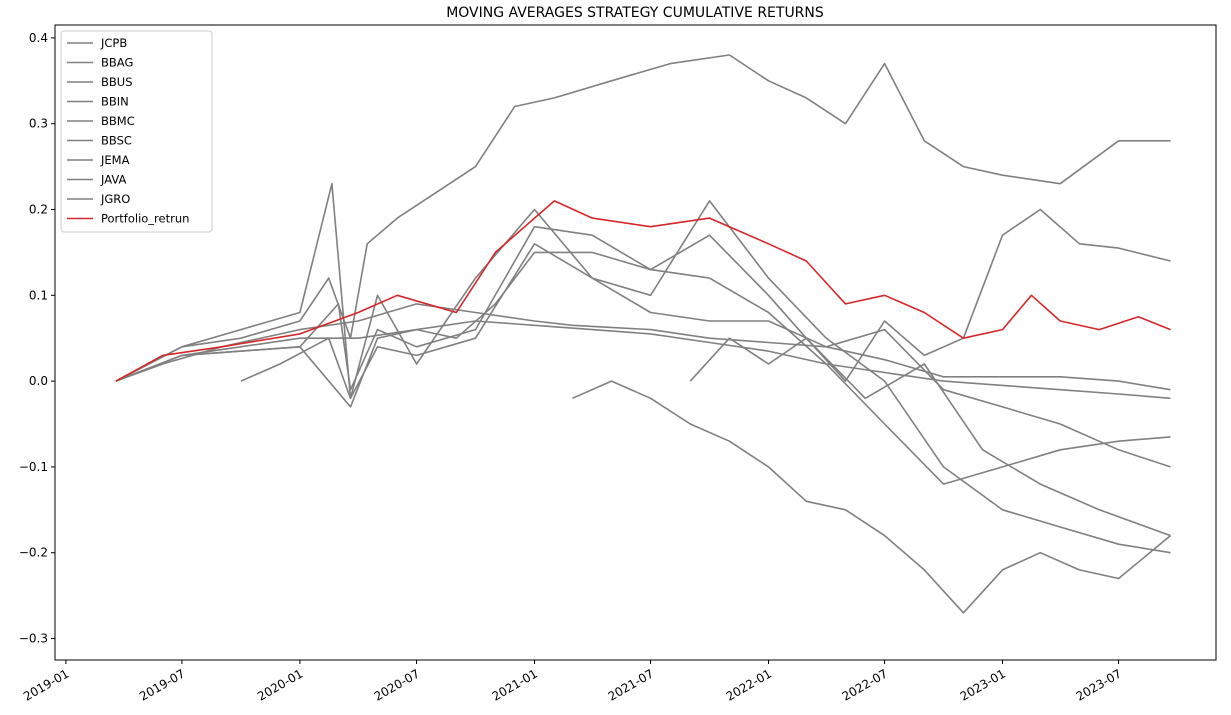 Image resolution: width=1231 pixels, height=715 pixels. Describe the element at coordinates (749, 684) in the screenshot. I see `x-tick-label: 2022-01` at that location.